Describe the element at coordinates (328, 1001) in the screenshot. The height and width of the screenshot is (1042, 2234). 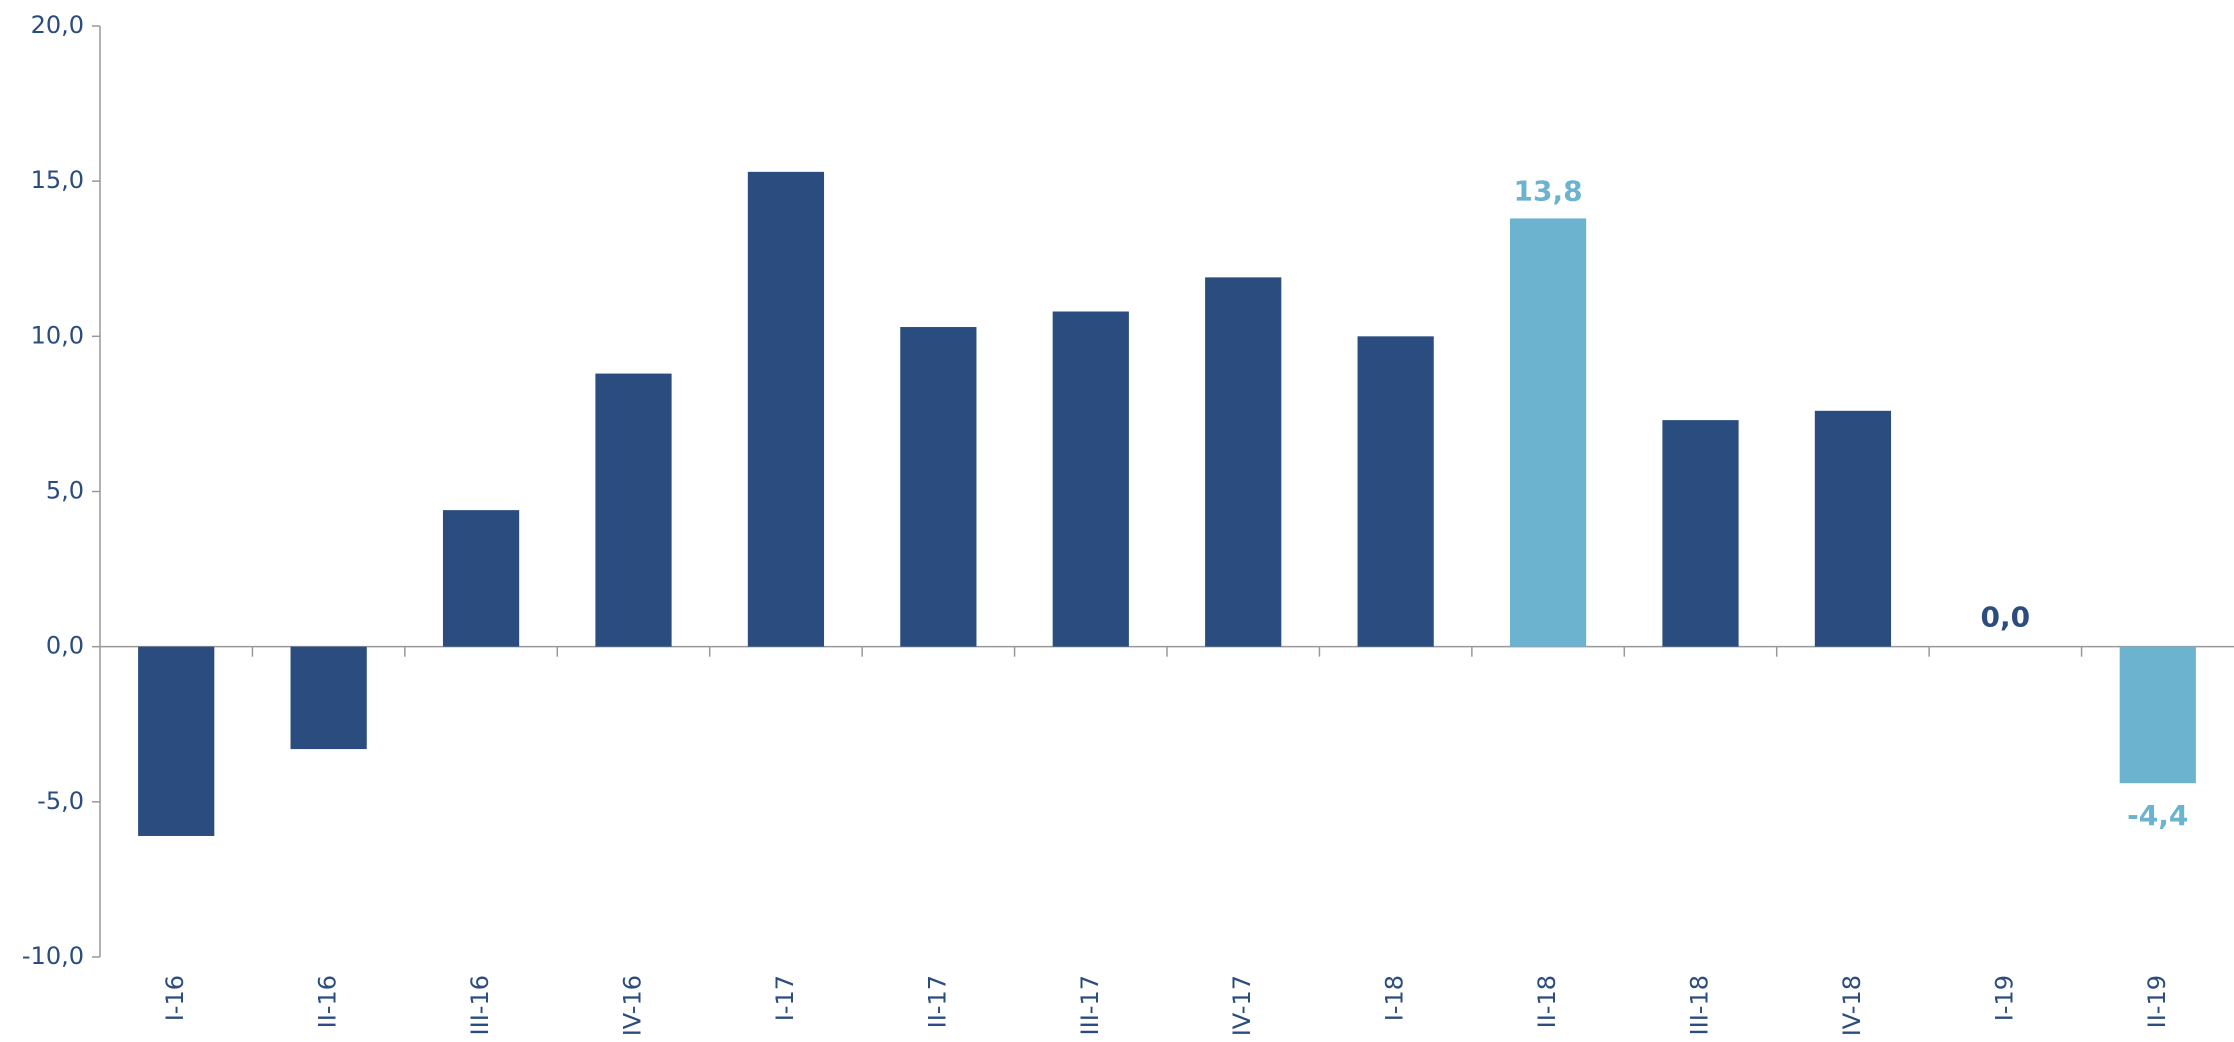
I see `x-tick-label: II-16` at that location.